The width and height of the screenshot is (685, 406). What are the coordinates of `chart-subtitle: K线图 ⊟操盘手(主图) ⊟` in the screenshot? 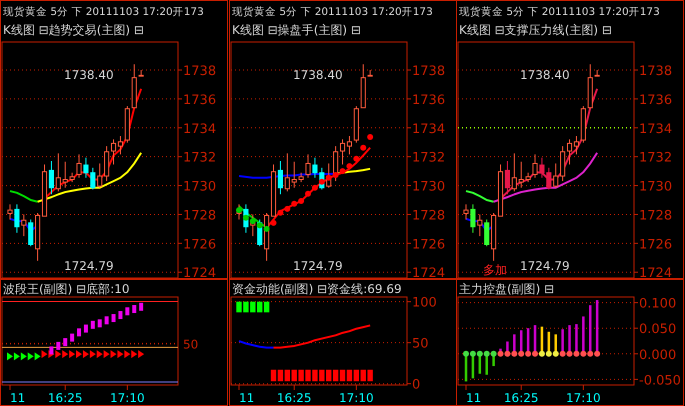 It's located at (296, 30).